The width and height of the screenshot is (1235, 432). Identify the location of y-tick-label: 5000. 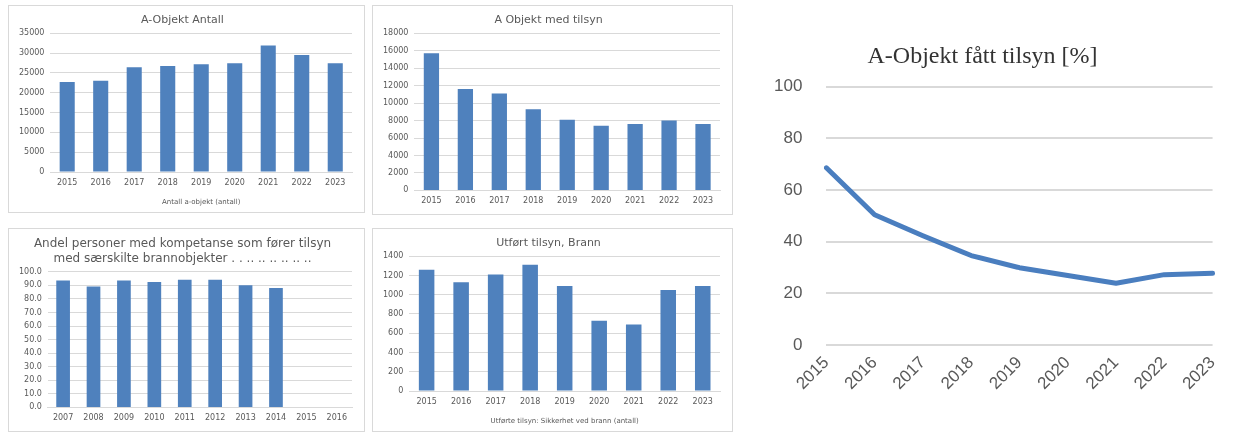
(34, 152).